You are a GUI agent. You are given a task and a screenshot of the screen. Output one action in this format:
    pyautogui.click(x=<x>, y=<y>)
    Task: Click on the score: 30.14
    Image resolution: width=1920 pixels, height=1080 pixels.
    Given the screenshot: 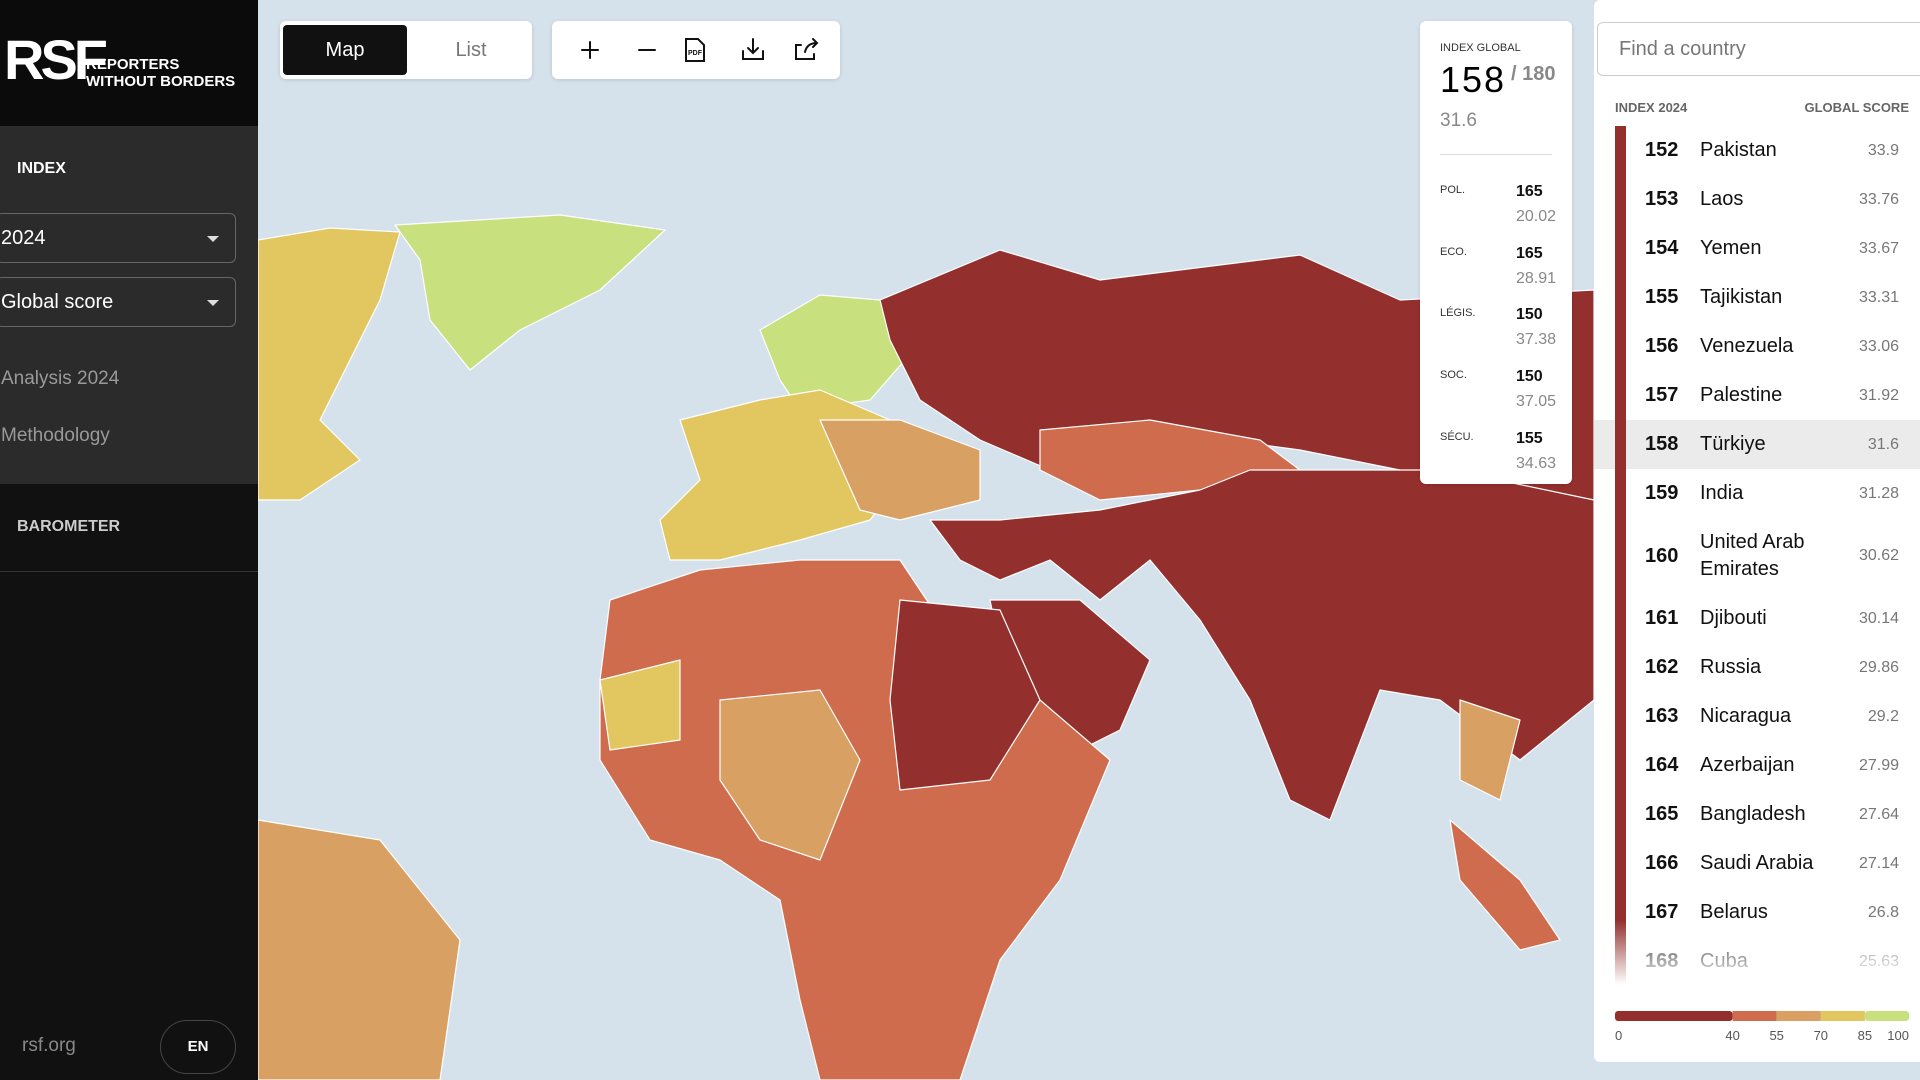 What is the action you would take?
    pyautogui.click(x=1878, y=618)
    